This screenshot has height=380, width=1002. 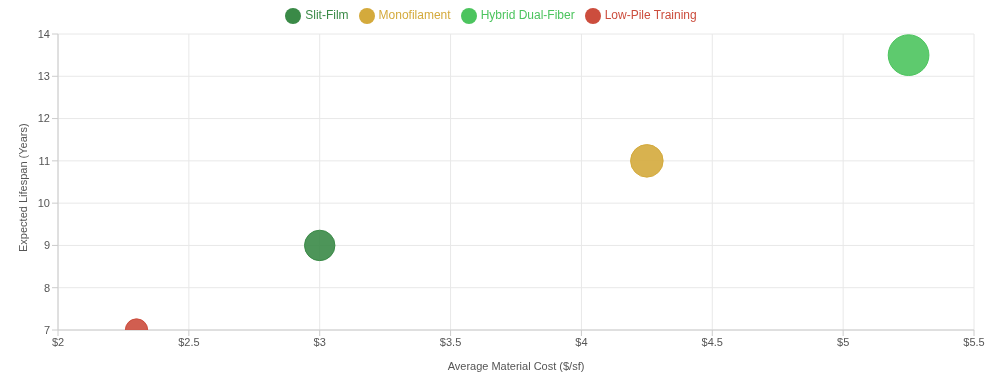 I want to click on legend-label: Monofilament, so click(x=414, y=15).